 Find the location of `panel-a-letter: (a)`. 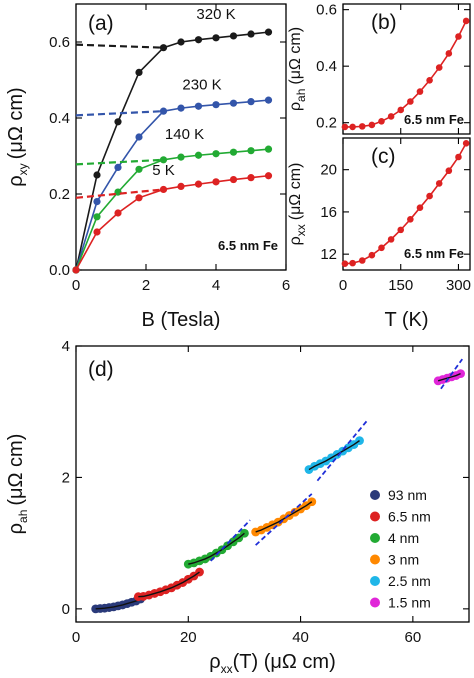

panel-a-letter: (a) is located at coordinates (101, 23).